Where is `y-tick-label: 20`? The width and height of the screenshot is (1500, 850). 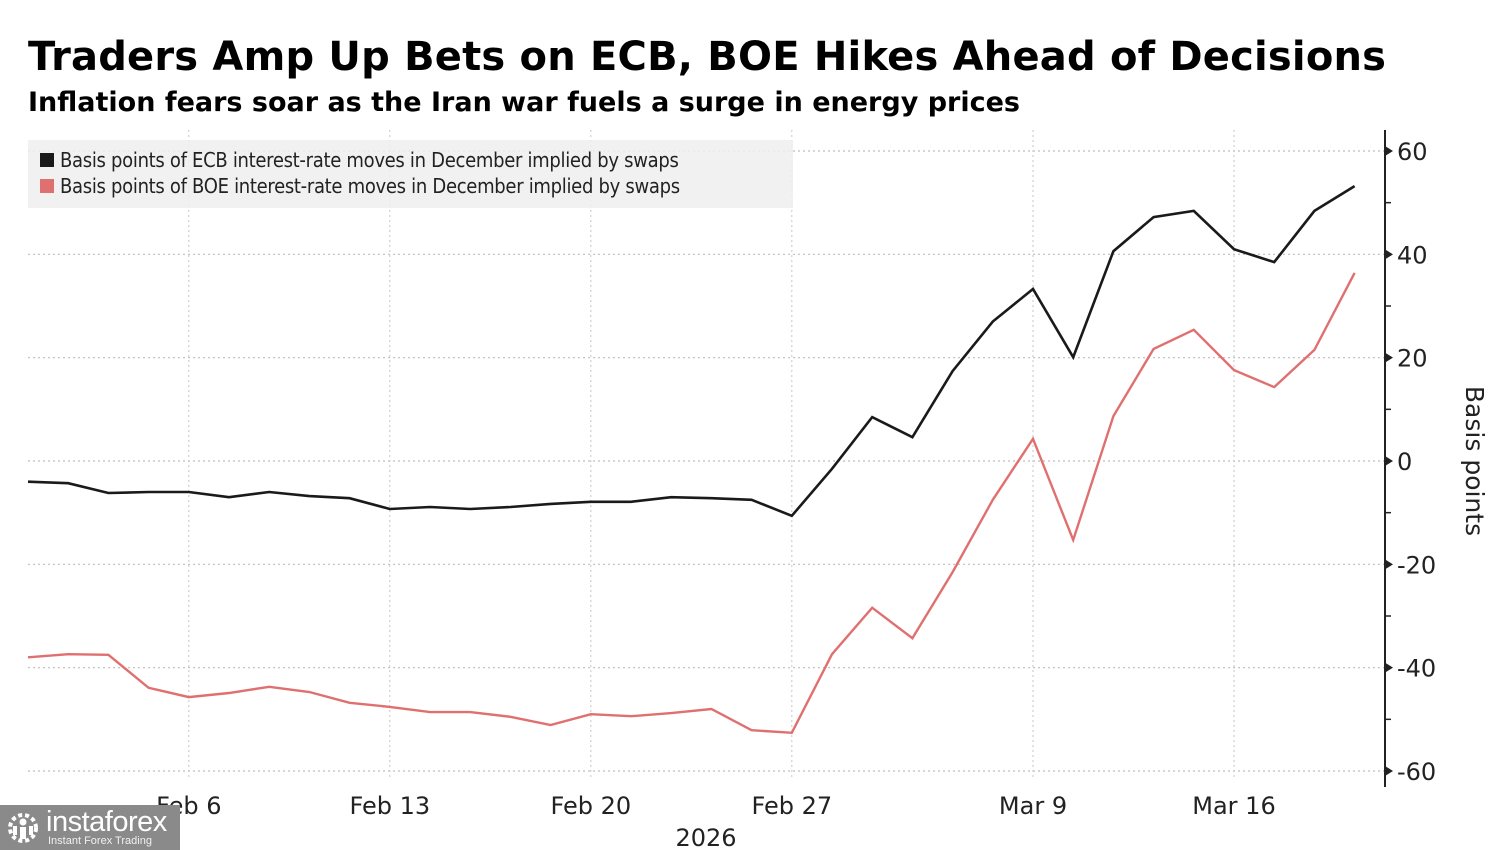 y-tick-label: 20 is located at coordinates (1412, 359).